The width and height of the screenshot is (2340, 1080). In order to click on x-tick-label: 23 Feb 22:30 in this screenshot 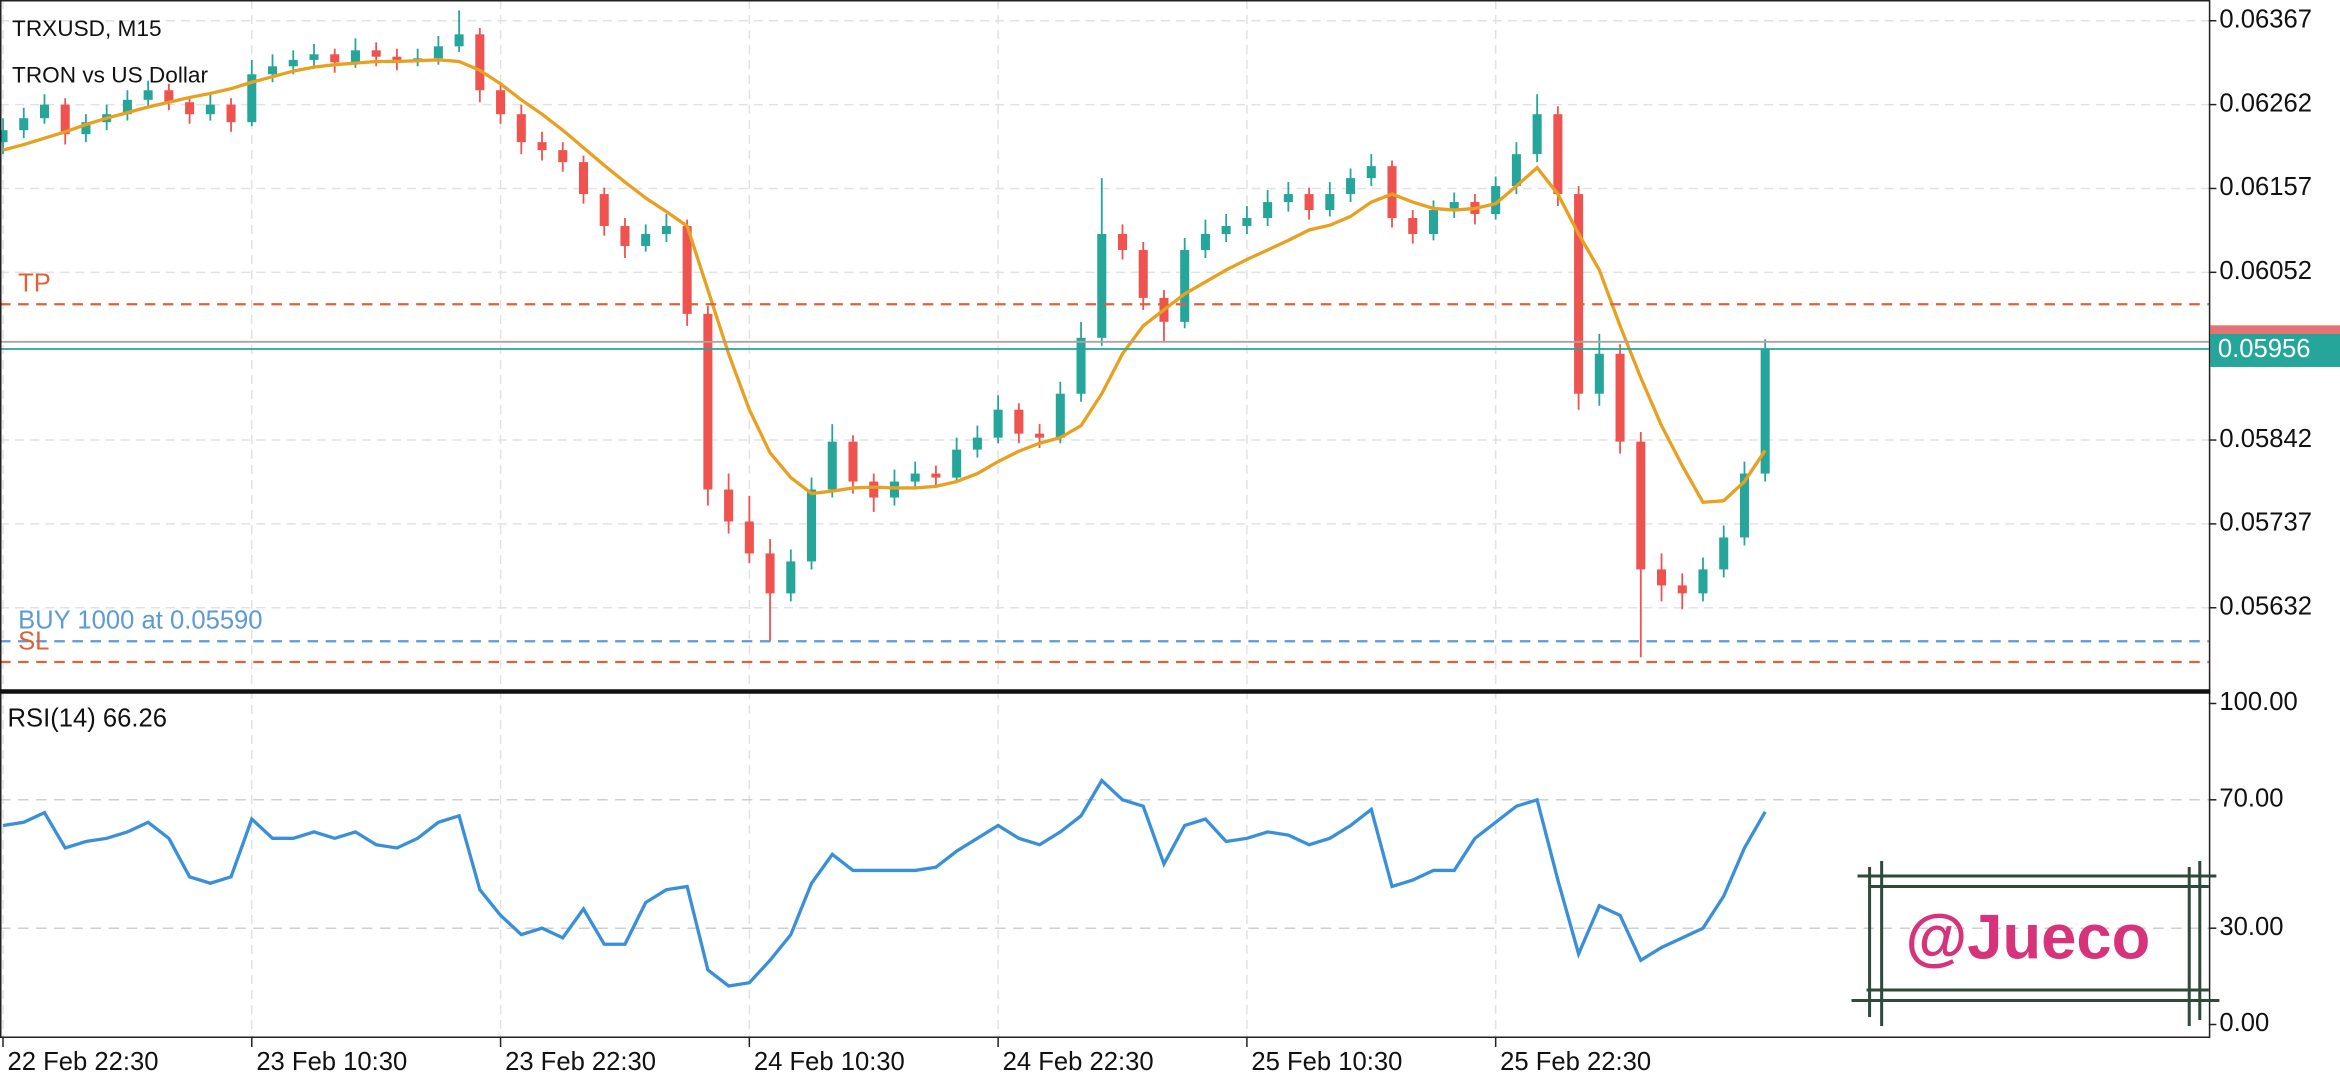, I will do `click(580, 1062)`.